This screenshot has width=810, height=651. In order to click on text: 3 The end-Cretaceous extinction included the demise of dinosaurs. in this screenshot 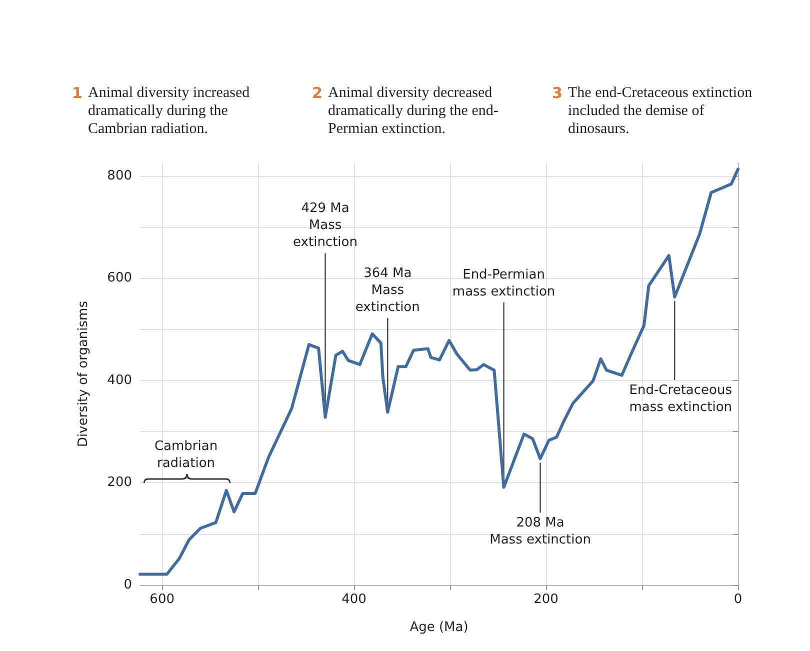, I will do `click(653, 111)`.